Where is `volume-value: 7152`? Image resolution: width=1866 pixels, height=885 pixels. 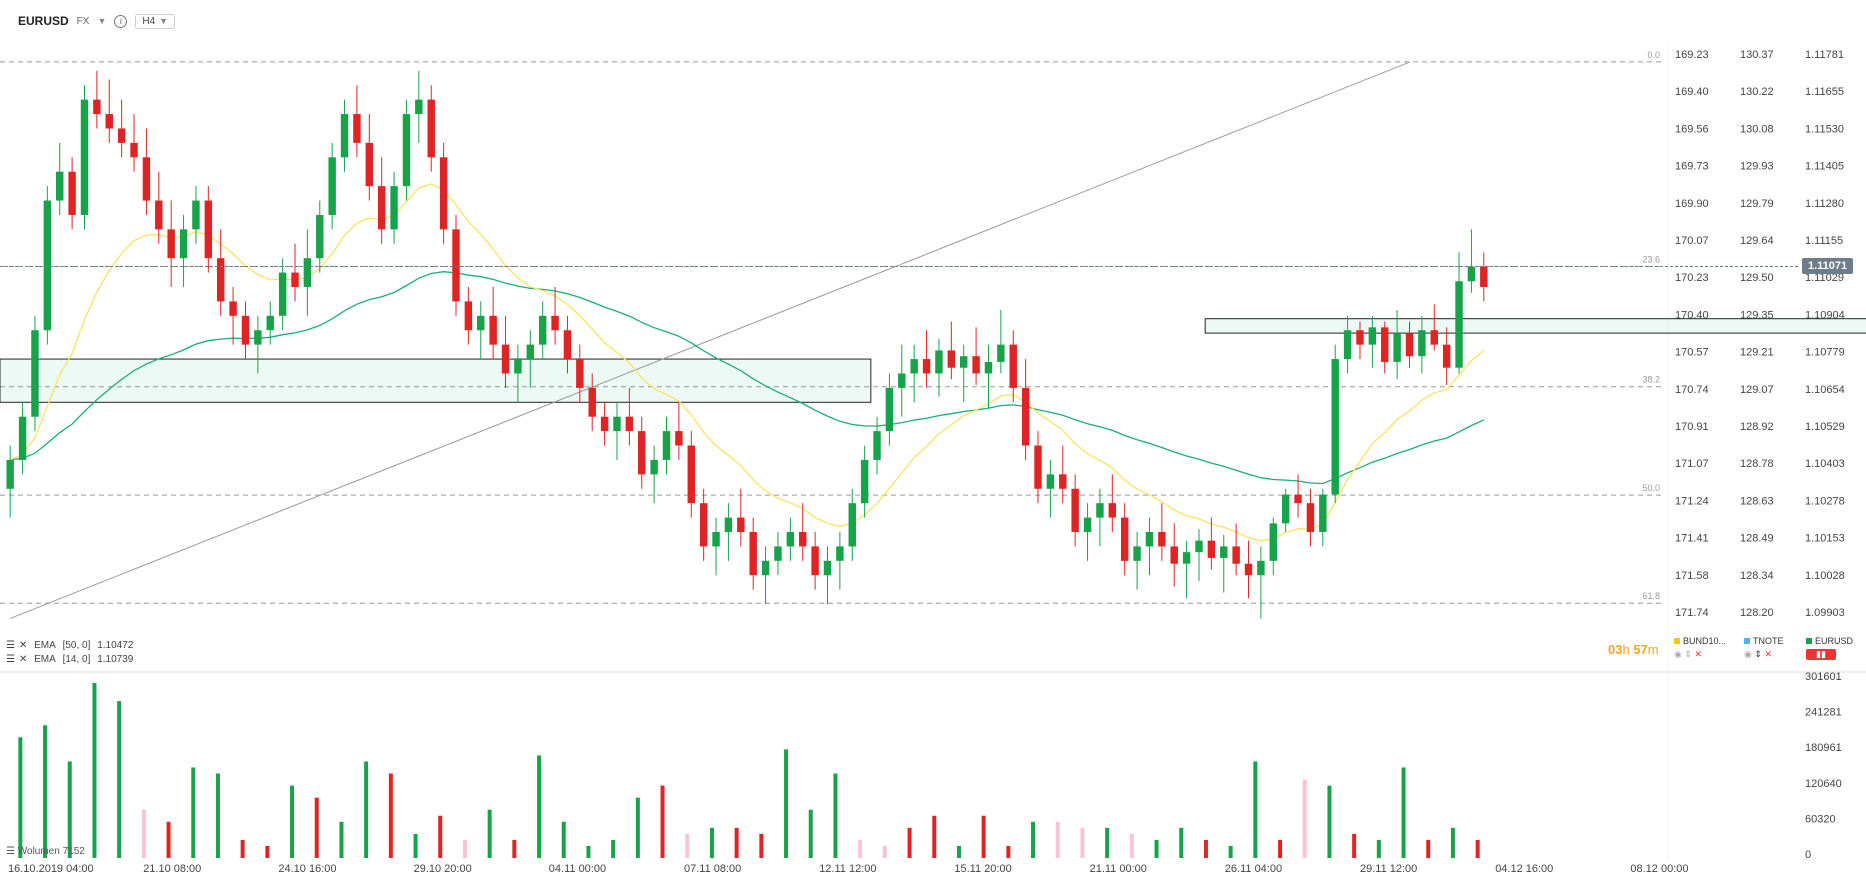
volume-value: 7152 is located at coordinates (73, 851).